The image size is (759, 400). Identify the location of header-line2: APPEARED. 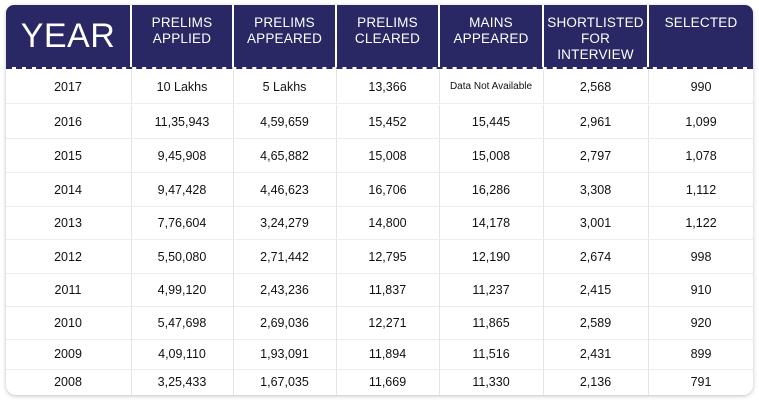
(491, 38).